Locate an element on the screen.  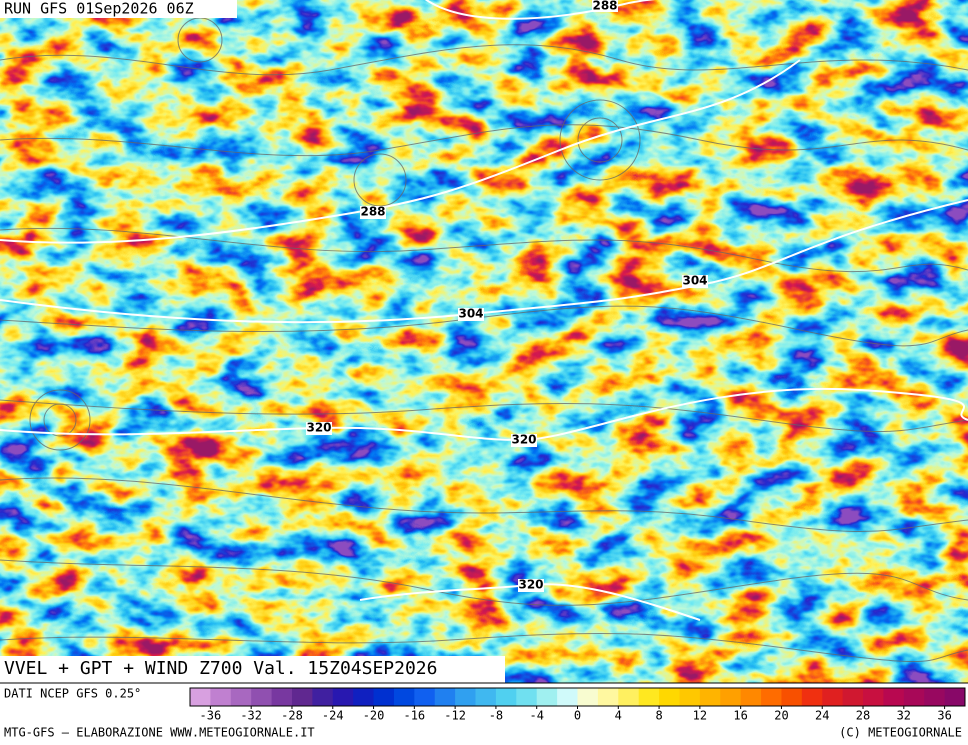
colorbar-tick-label: 36 is located at coordinates (944, 716).